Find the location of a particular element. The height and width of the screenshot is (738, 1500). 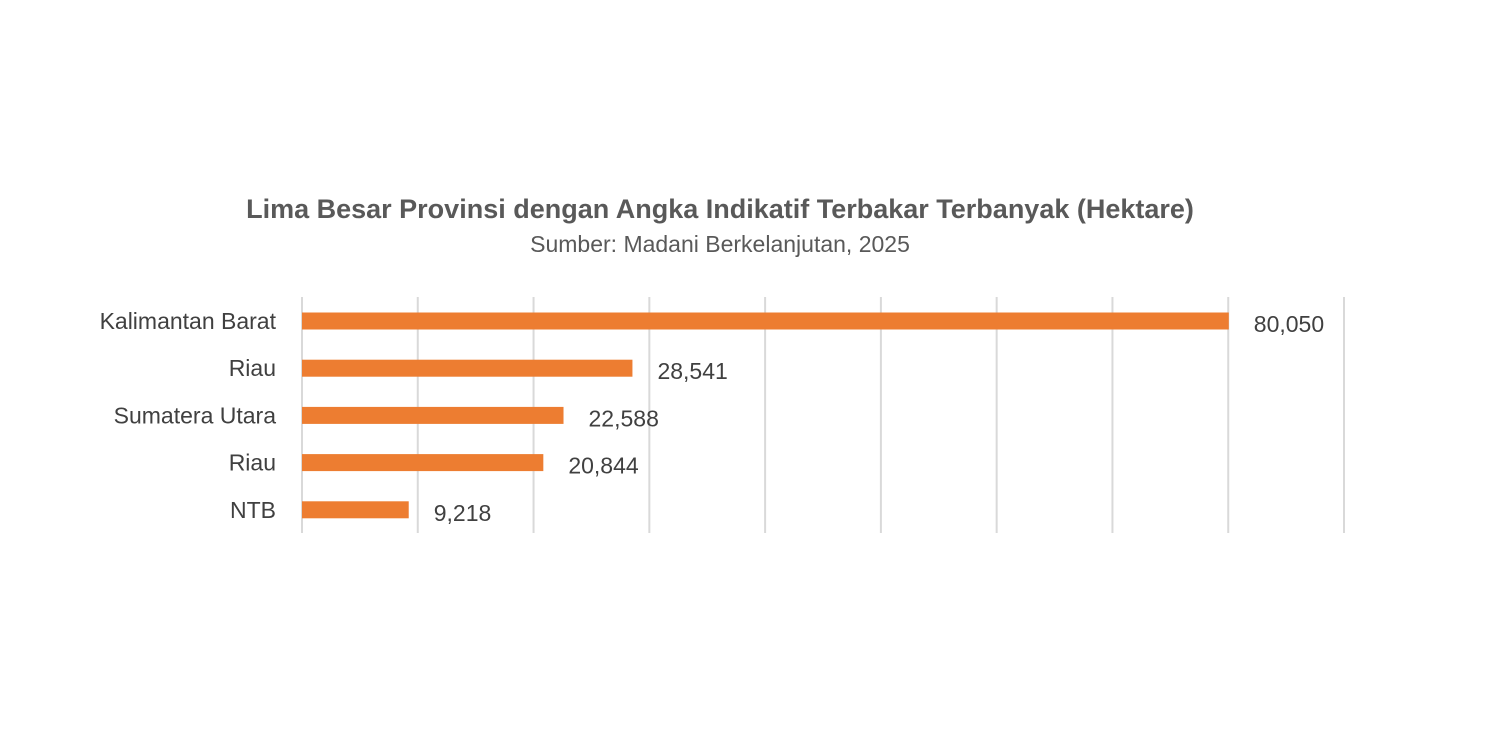

category-label: NTB is located at coordinates (253, 510).